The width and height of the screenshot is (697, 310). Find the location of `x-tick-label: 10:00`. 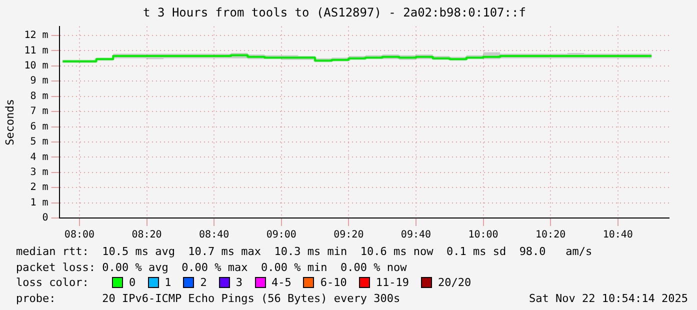

x-tick-label: 10:00 is located at coordinates (483, 235).